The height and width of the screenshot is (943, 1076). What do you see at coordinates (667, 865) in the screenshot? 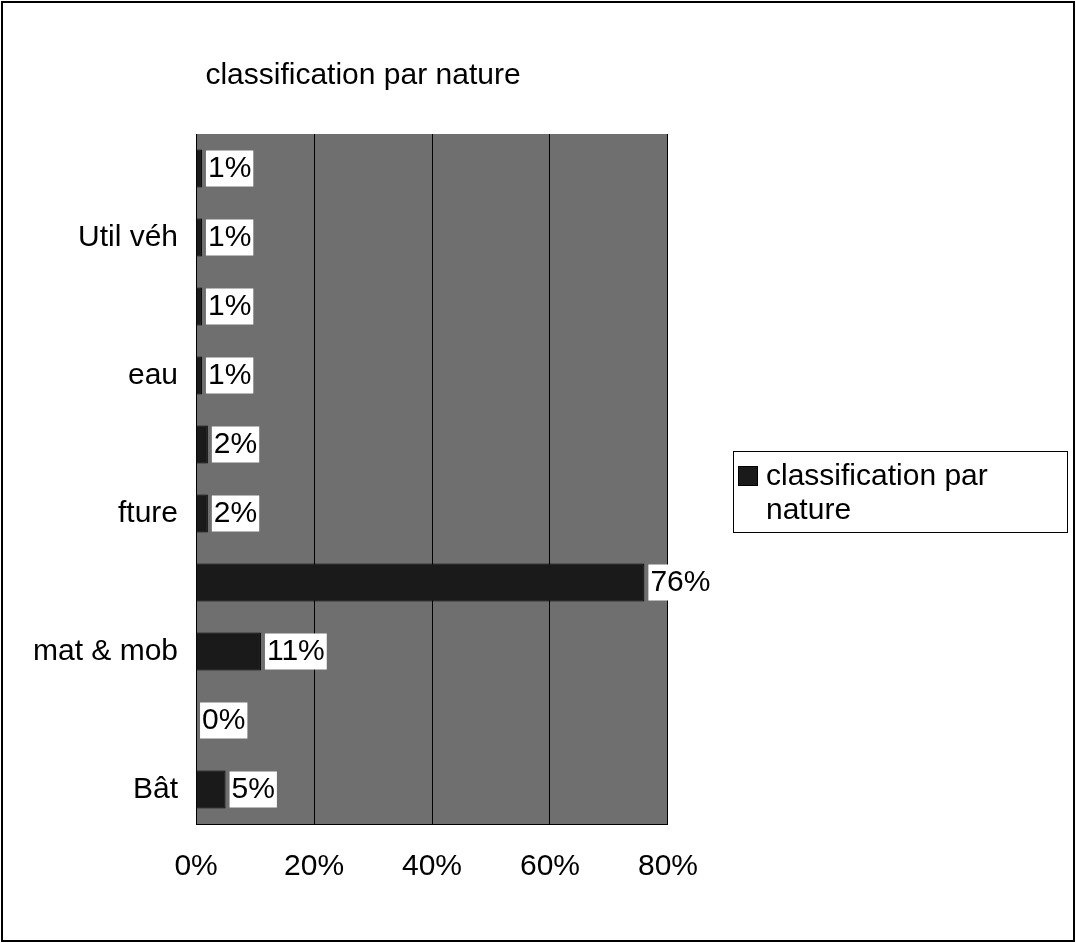
I see `x-tick-label: 80%` at bounding box center [667, 865].